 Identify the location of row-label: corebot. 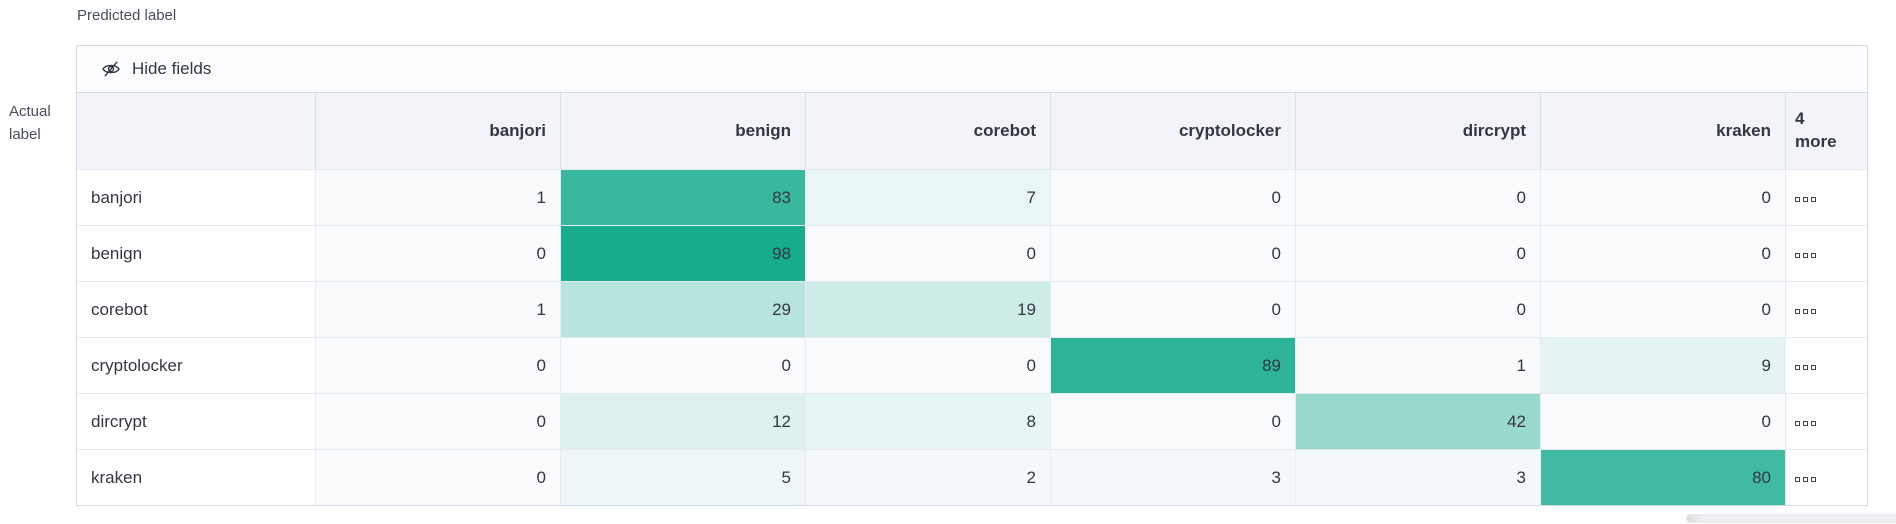
(196, 309).